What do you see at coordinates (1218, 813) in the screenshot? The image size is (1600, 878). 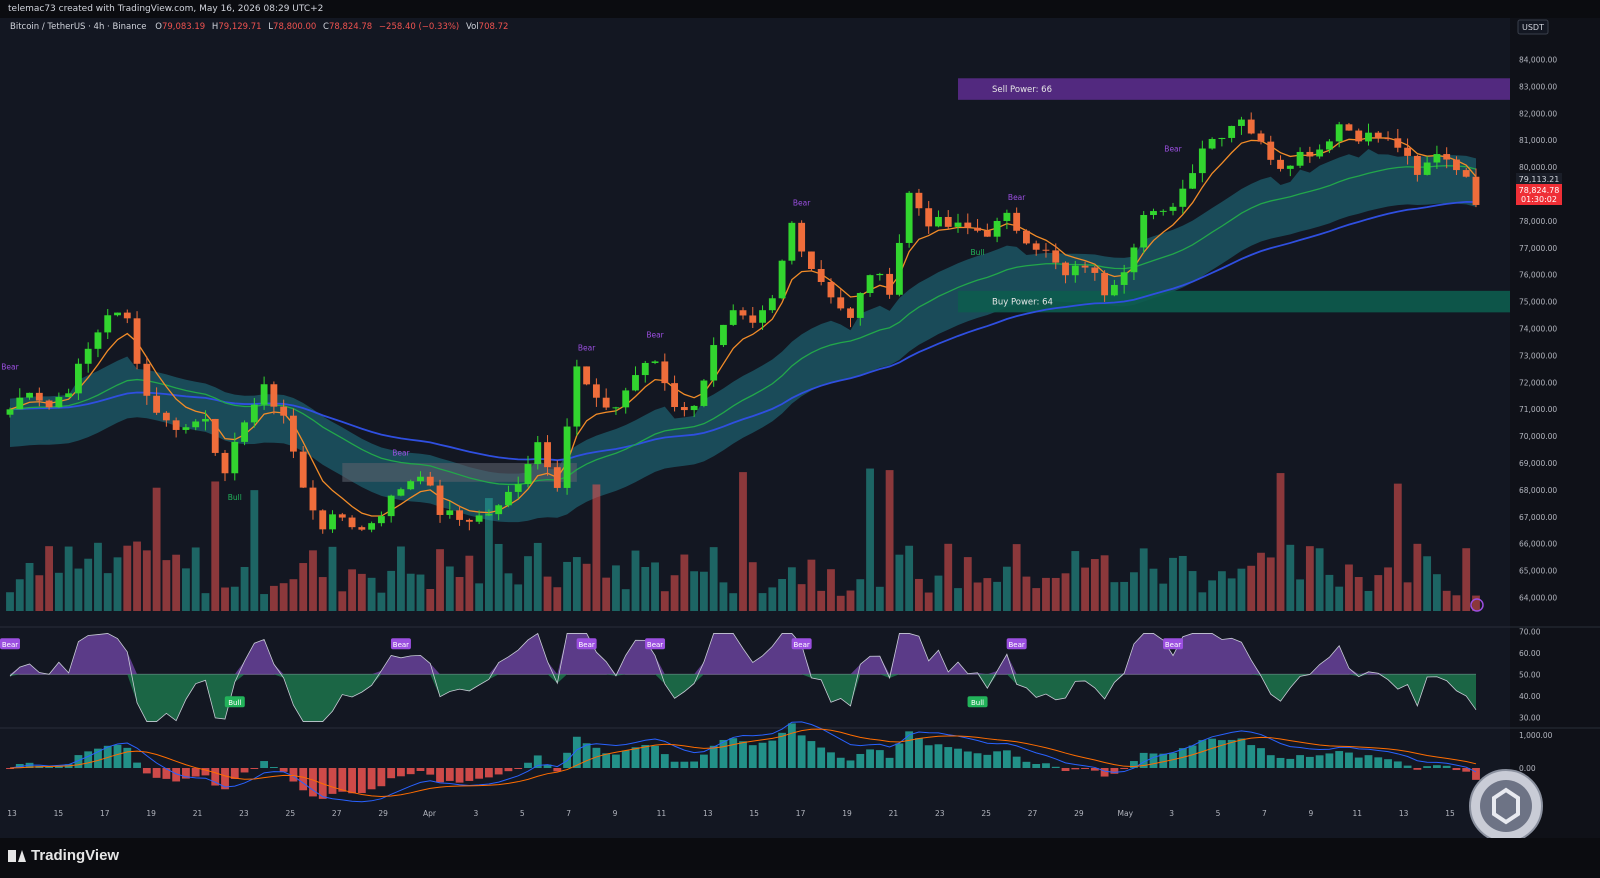 I see `time-axis-tick: 5` at bounding box center [1218, 813].